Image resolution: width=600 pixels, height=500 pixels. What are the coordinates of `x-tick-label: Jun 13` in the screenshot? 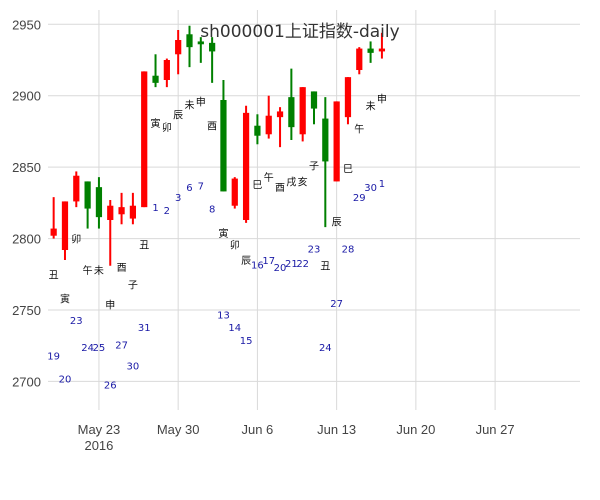 It's located at (336, 429).